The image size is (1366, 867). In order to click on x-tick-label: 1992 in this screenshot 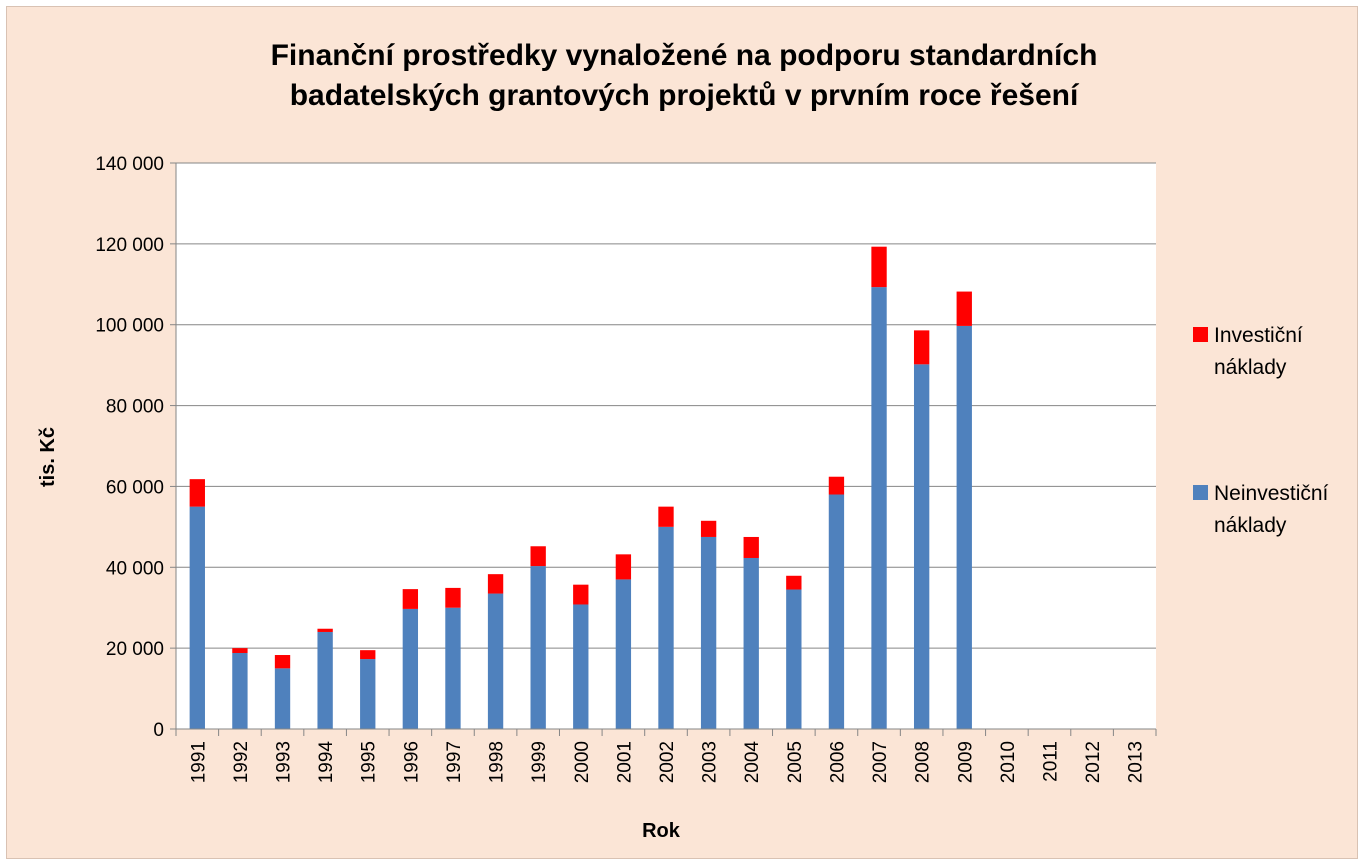, I will do `click(241, 762)`.